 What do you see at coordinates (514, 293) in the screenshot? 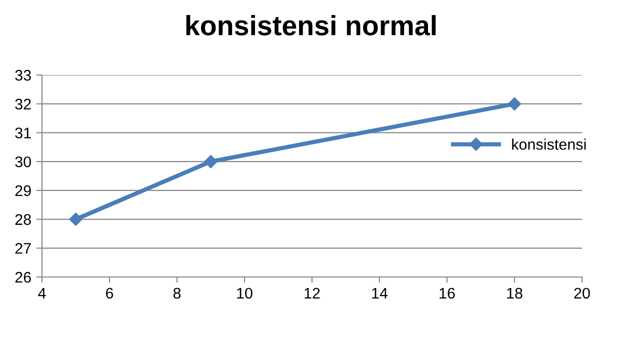
I see `x-tick-label: 18` at bounding box center [514, 293].